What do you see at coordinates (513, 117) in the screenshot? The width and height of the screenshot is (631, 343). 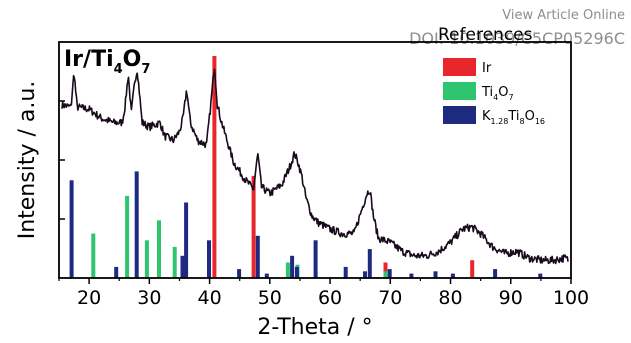 I see `legend-label-k1-28ti8o16: K1.28​Ti8​O16​` at bounding box center [513, 117].